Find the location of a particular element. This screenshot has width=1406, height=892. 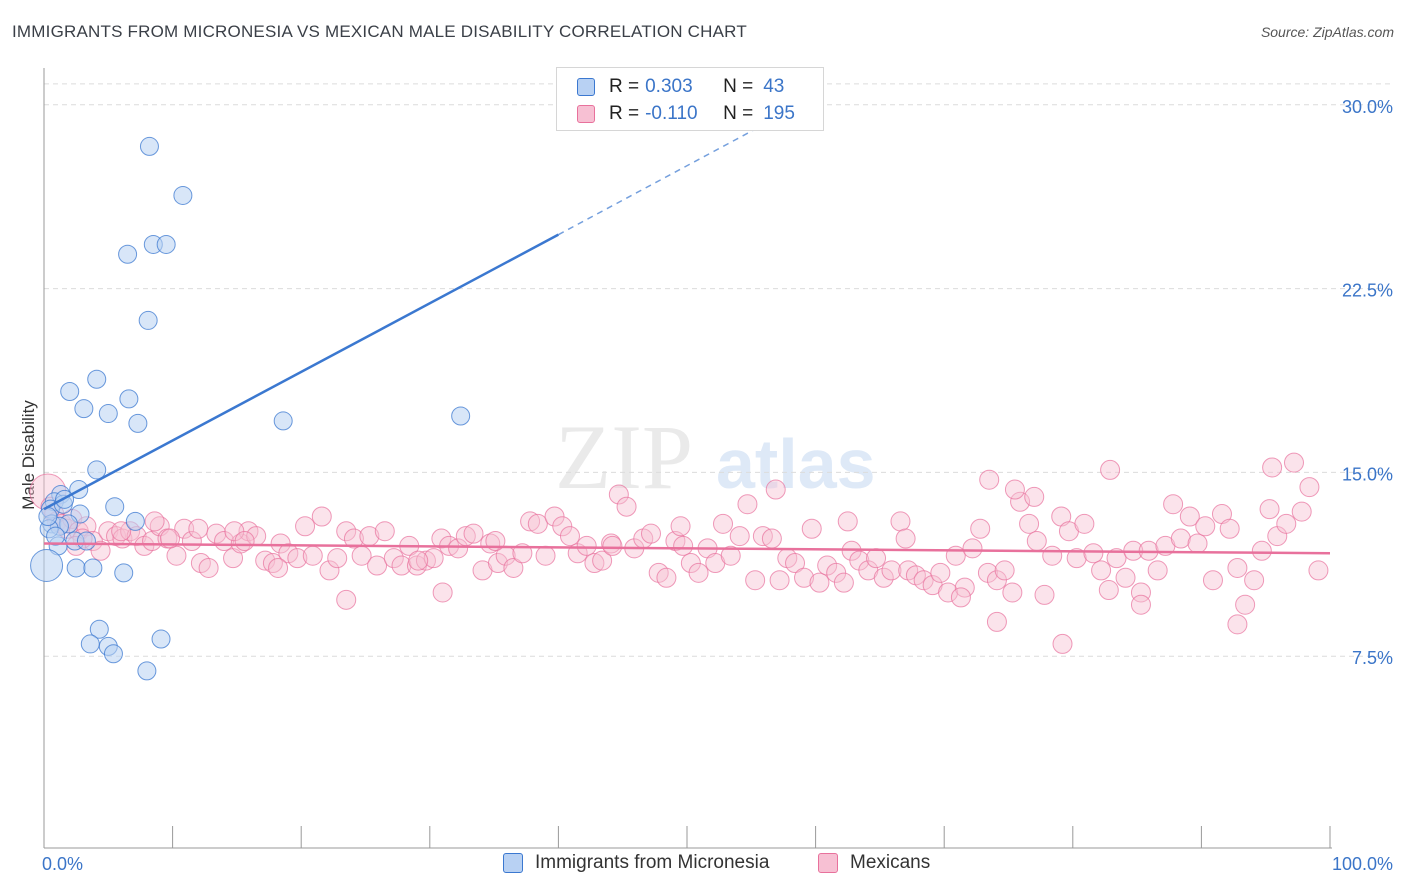

y-tick-label: 30.0% is located at coordinates (1367, 107).